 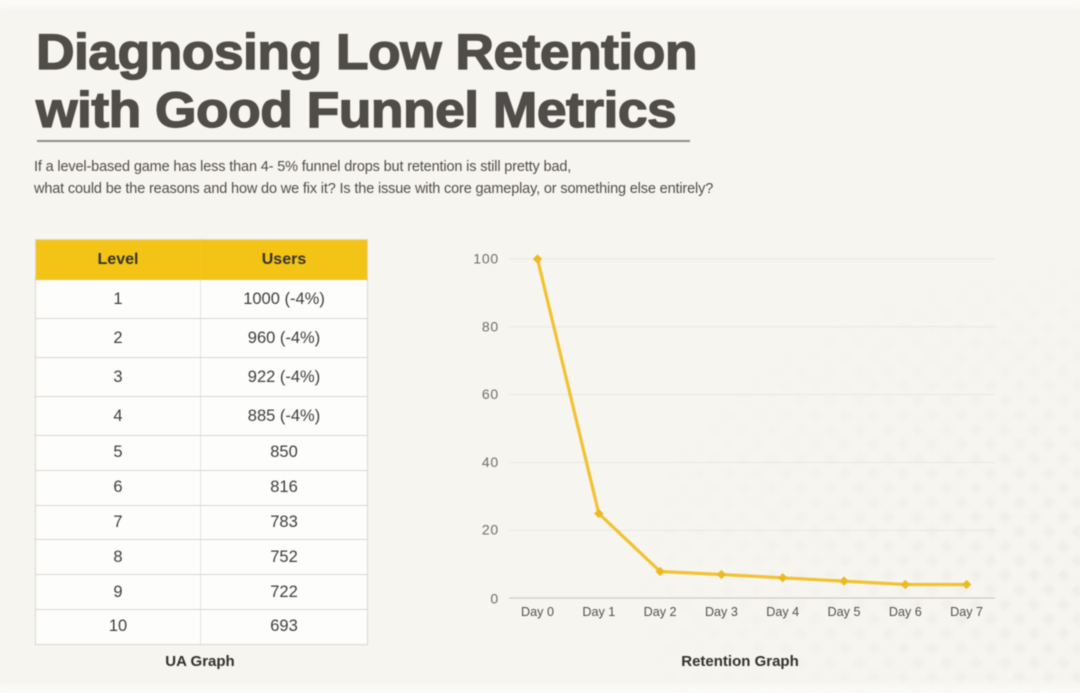 What do you see at coordinates (782, 612) in the screenshot?
I see `svg-text: Day 4` at bounding box center [782, 612].